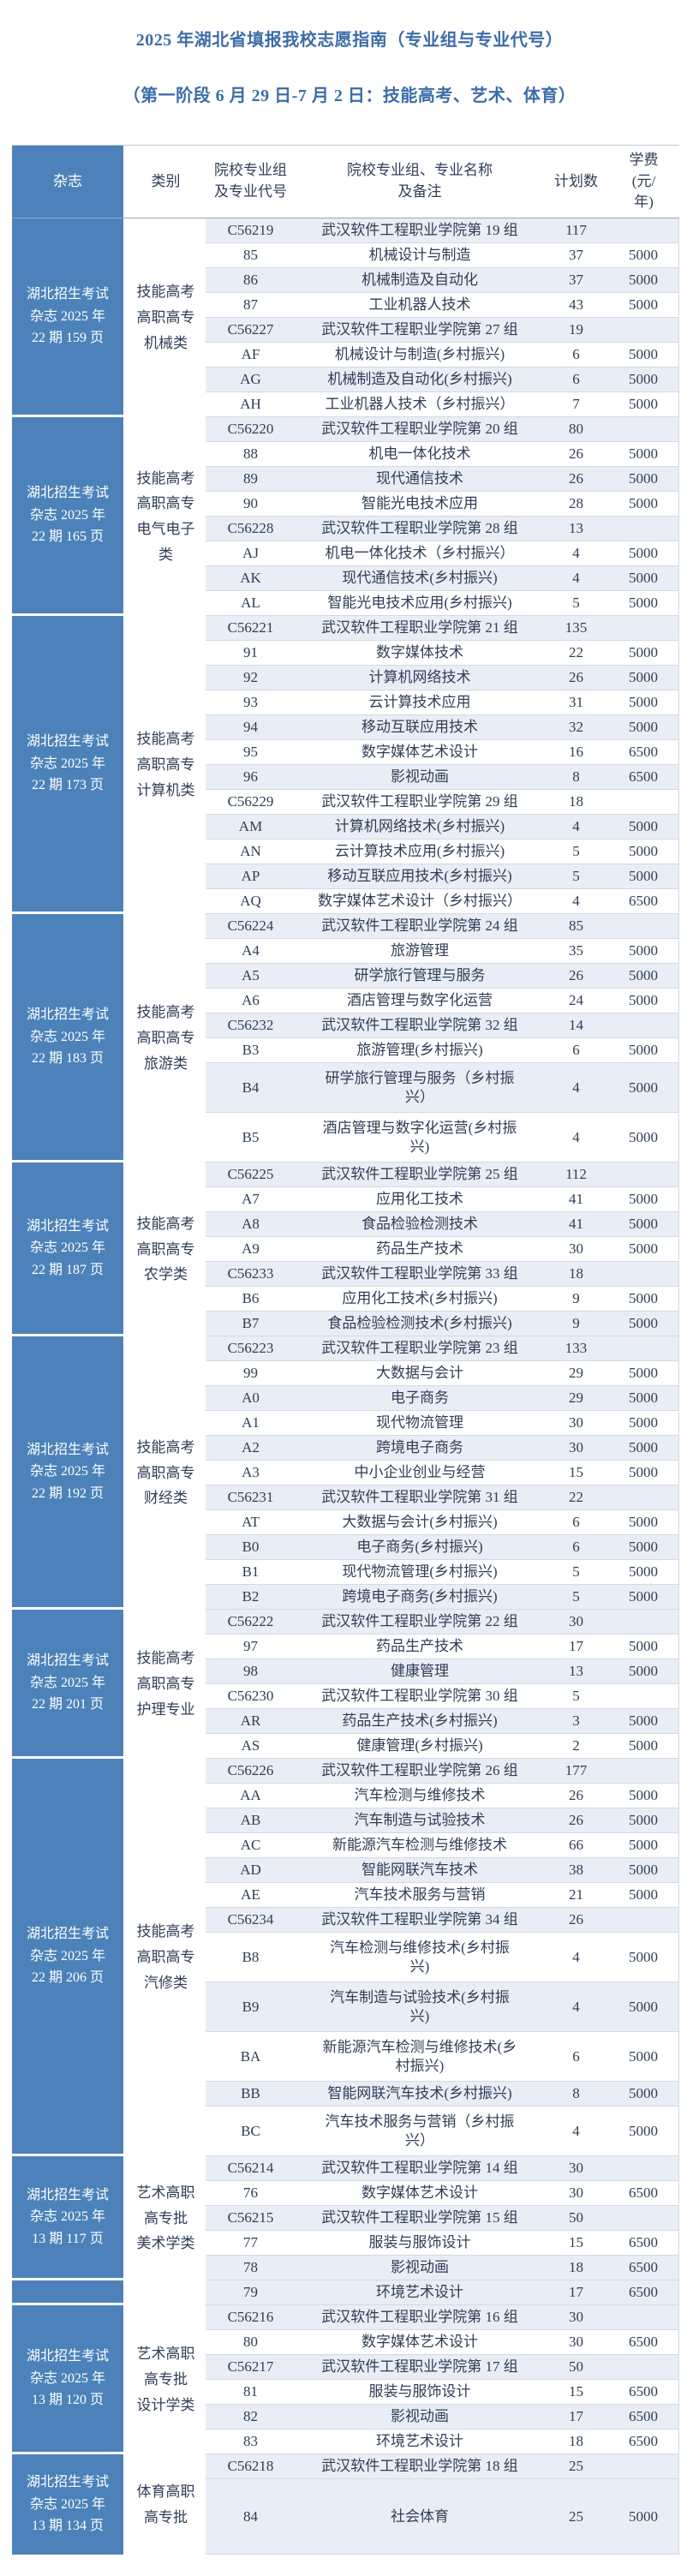 This screenshot has height=2576, width=699. I want to click on name-cell: 汽车制造与试验技术(乡村振 兴), so click(420, 2006).